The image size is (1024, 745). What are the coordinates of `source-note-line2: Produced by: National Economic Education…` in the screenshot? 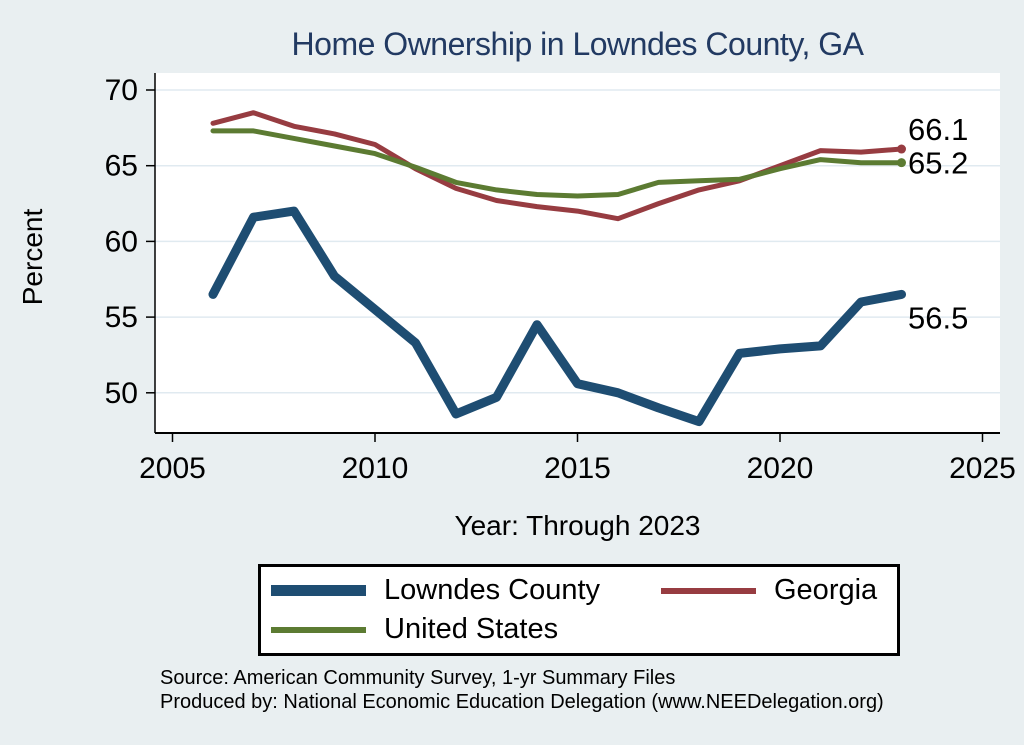 It's located at (522, 702).